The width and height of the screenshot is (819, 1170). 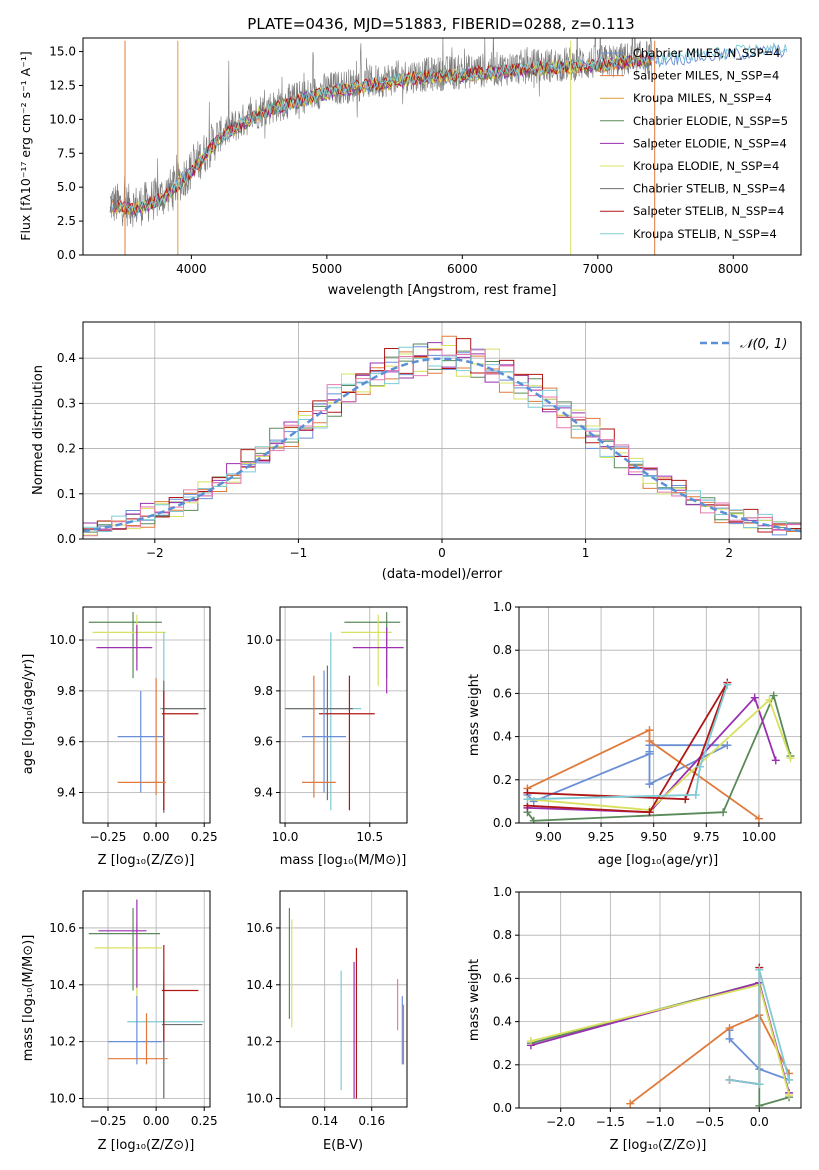 What do you see at coordinates (702, 98) in the screenshot?
I see `legend-entry: Kroupa MILES, N_SSP=4` at bounding box center [702, 98].